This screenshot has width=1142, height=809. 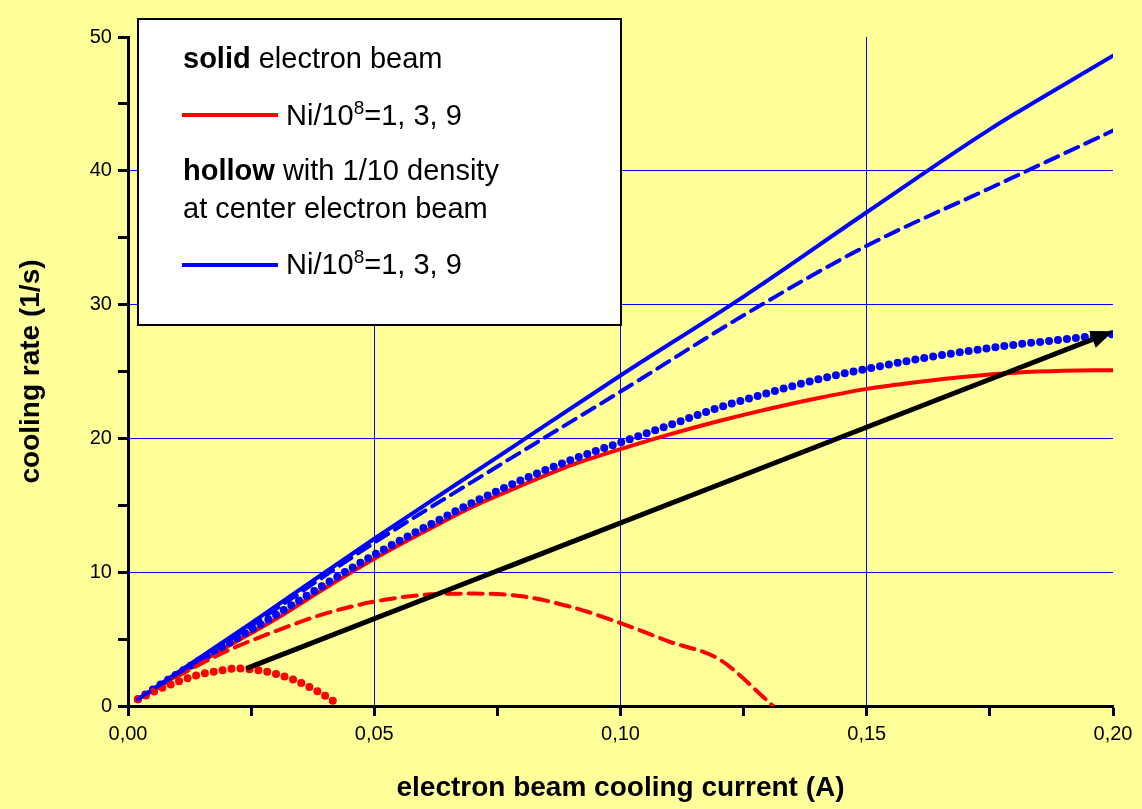 I want to click on annotation: solid electron beam, so click(x=313, y=58).